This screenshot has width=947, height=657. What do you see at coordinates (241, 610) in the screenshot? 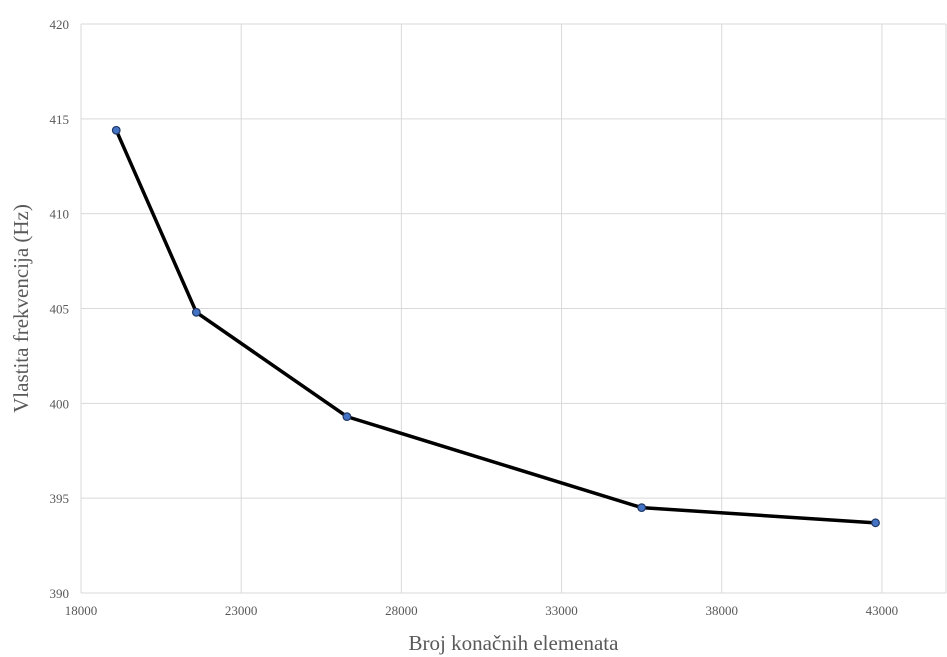
I see `x-tick-label: 23000` at bounding box center [241, 610].